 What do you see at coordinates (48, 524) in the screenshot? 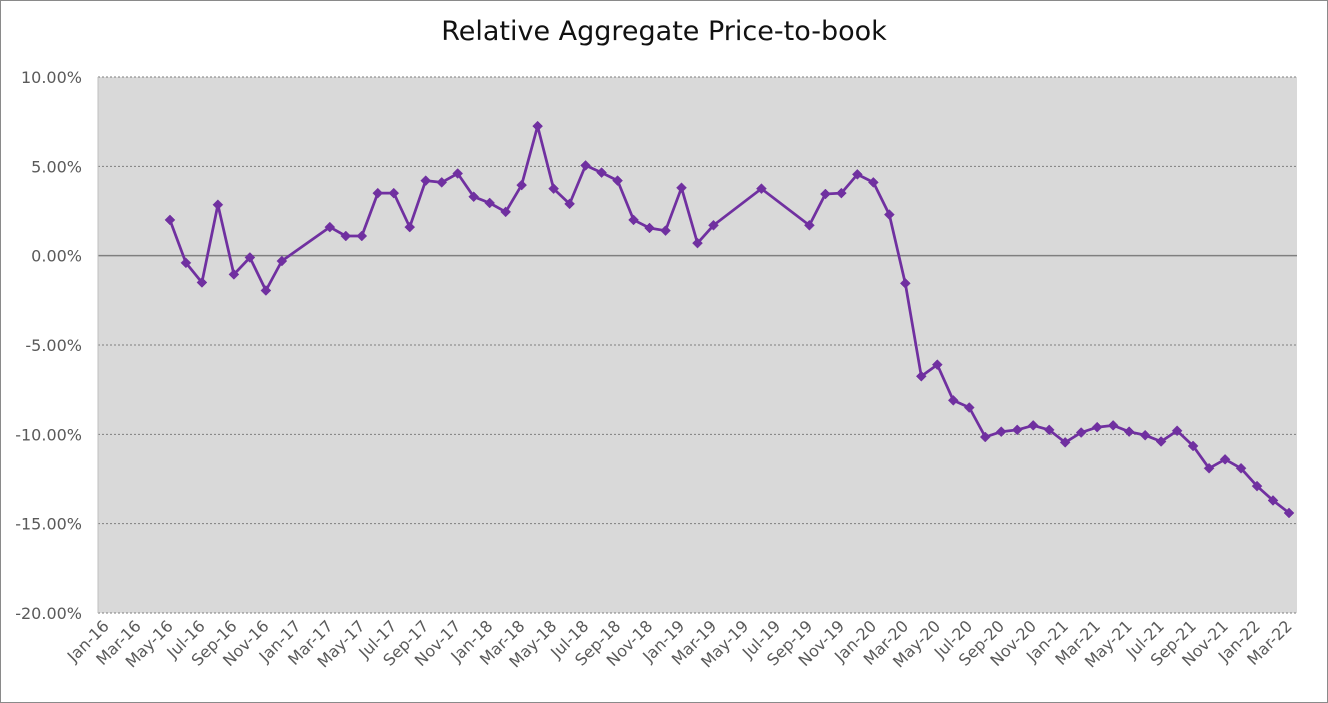
I see `y-tick-label: -15.00%` at bounding box center [48, 524].